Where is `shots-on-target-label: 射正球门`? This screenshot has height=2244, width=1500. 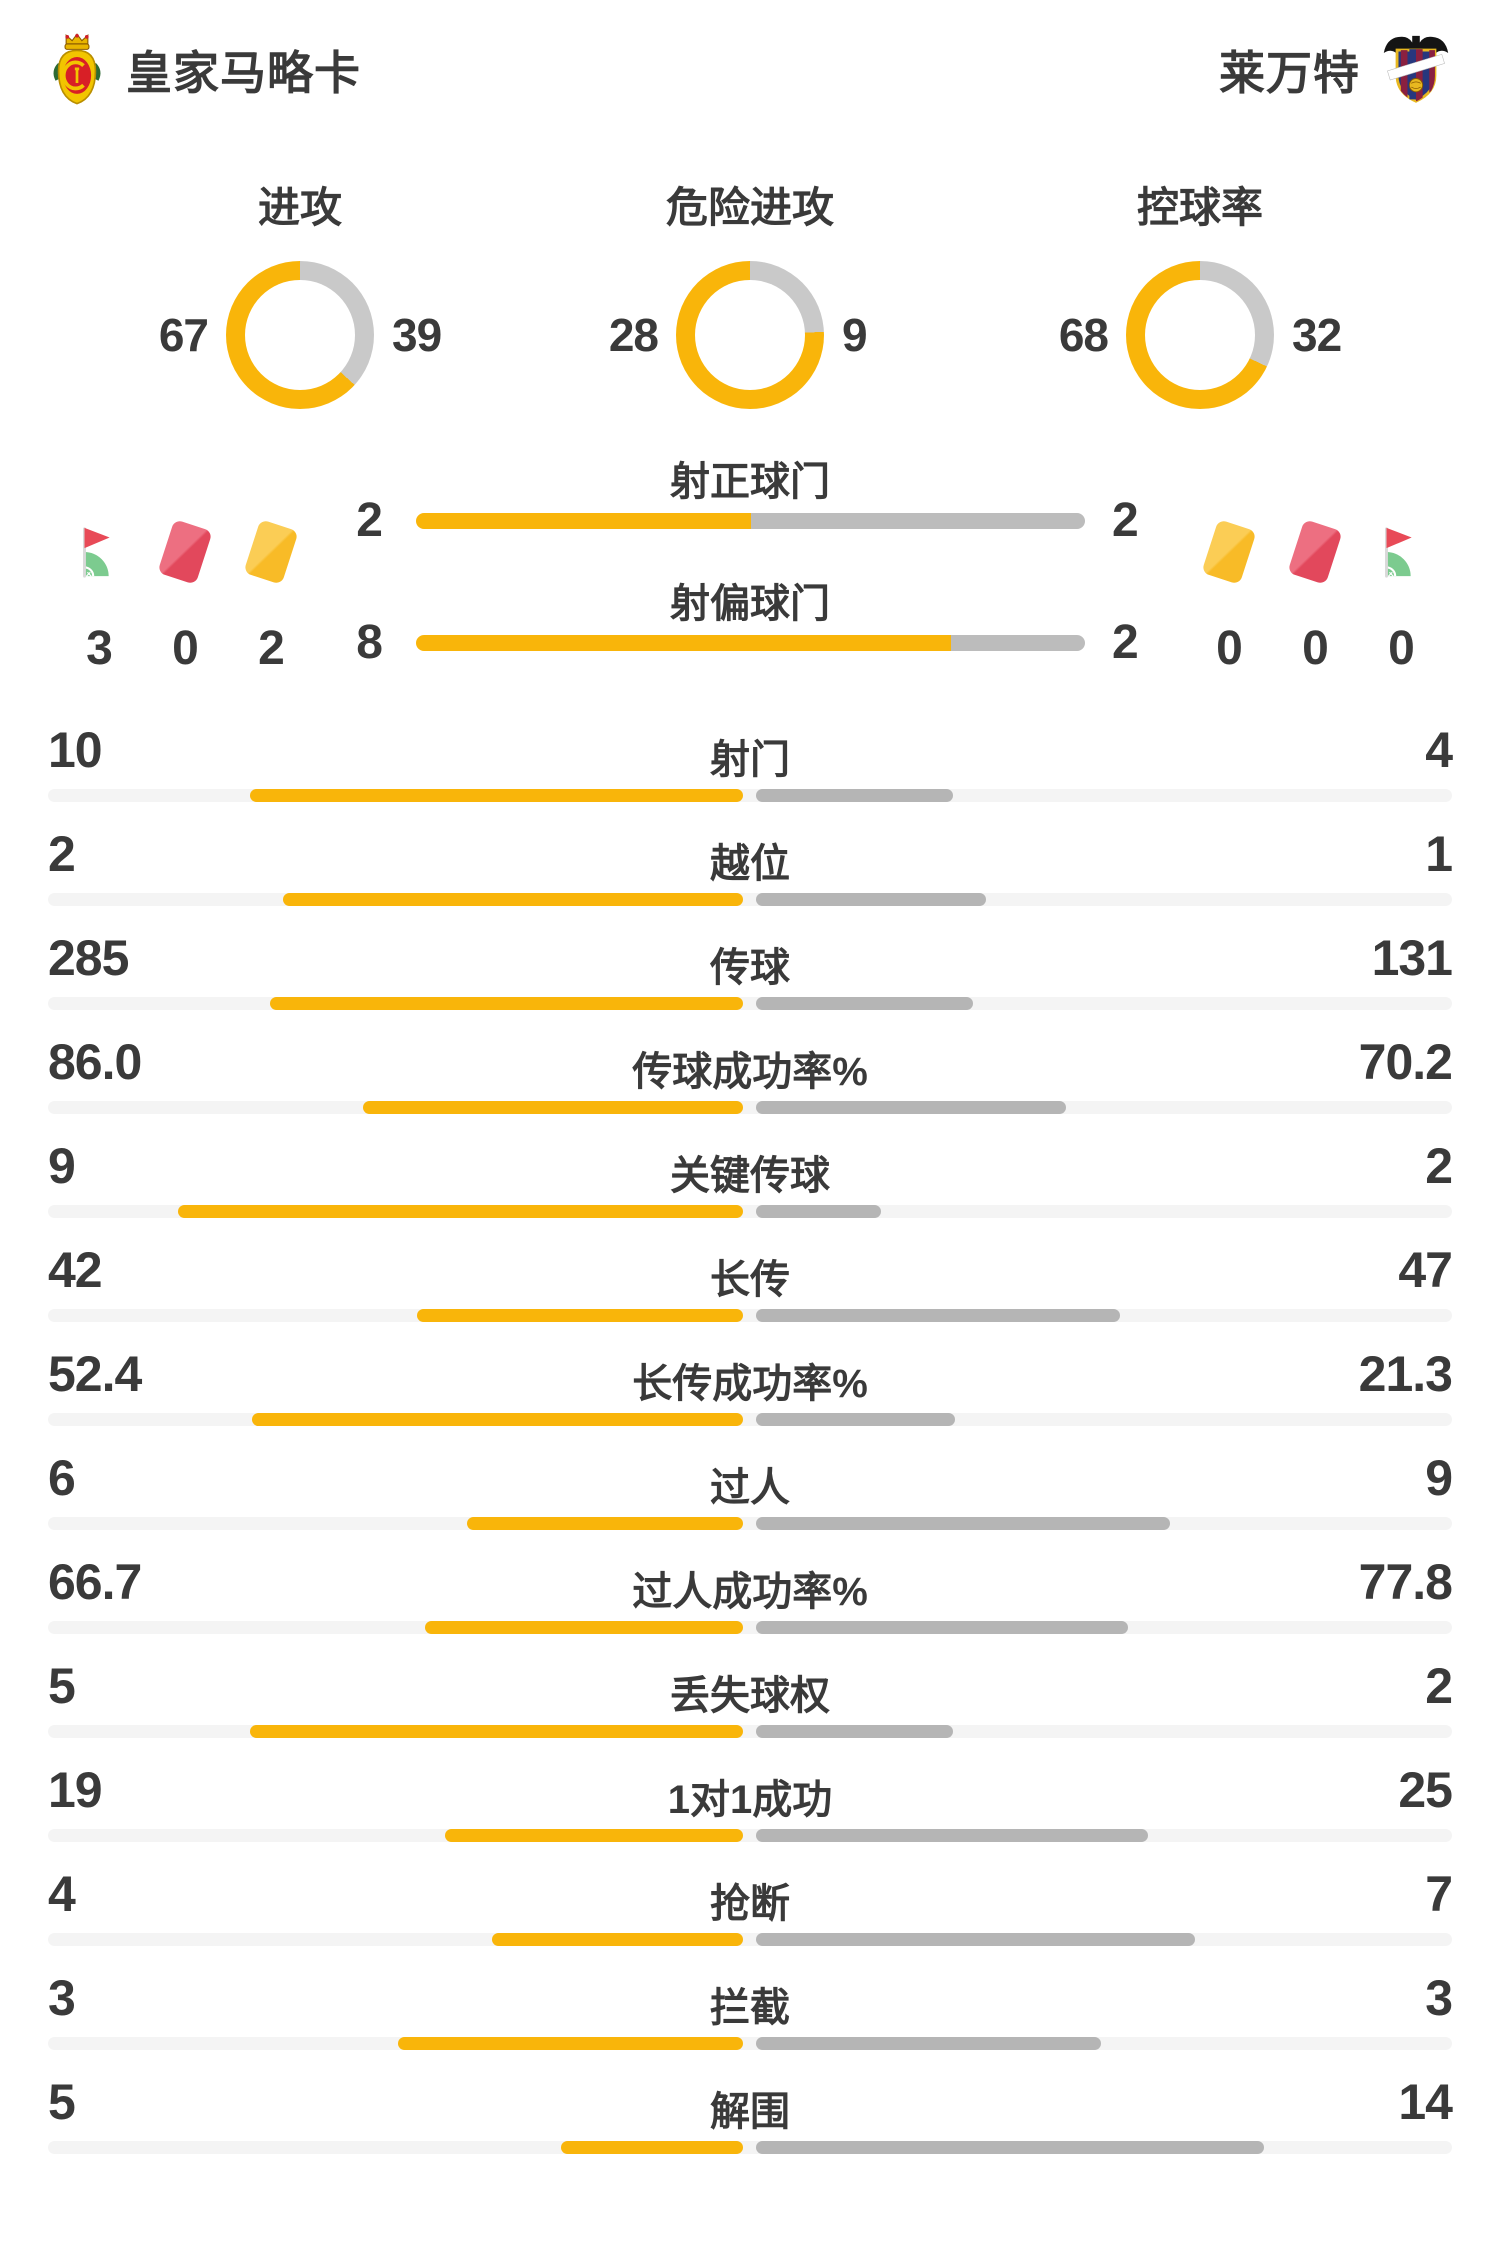
shots-on-target-label: 射正球门 is located at coordinates (750, 482).